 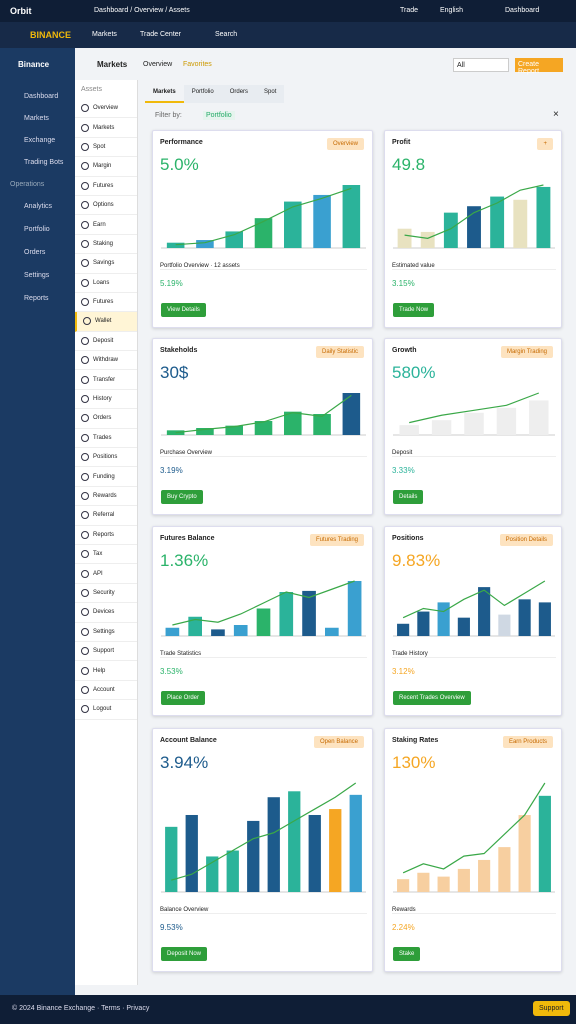 What do you see at coordinates (184, 954) in the screenshot?
I see `card-button: Deposit Now` at bounding box center [184, 954].